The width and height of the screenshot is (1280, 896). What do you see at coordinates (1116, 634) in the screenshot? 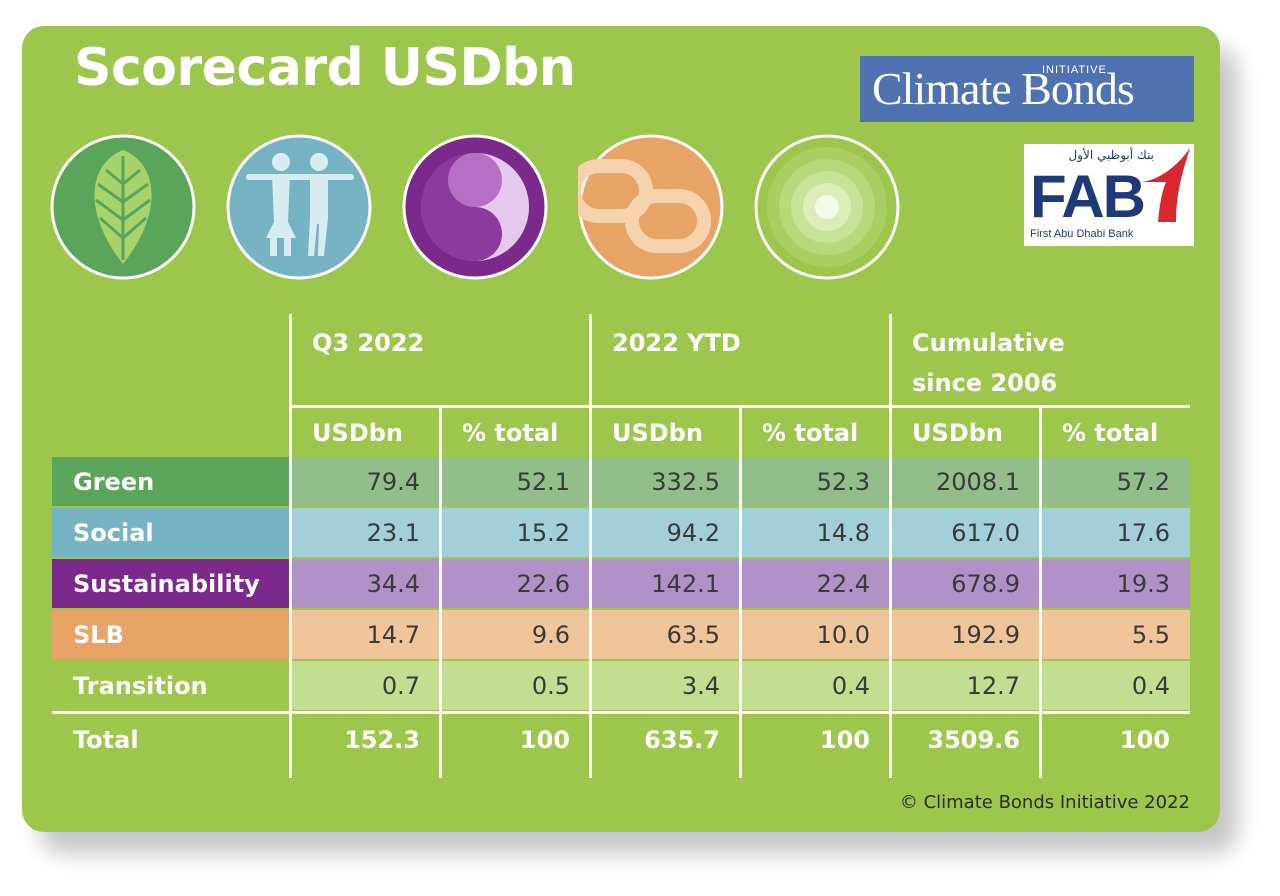
I see `table-cell: 5.5` at bounding box center [1116, 634].